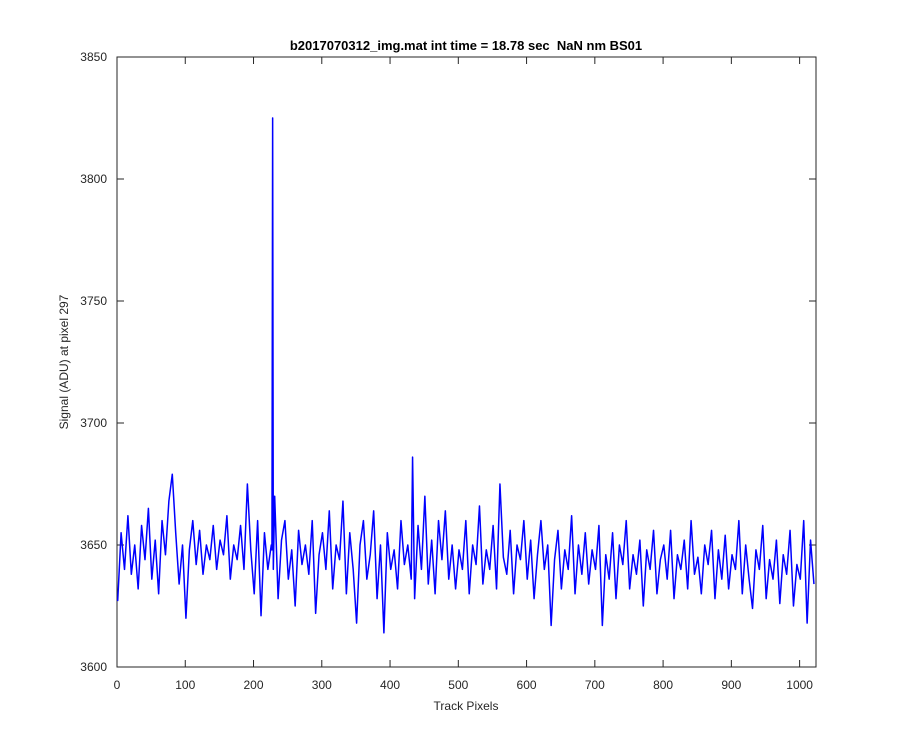  I want to click on x-axis-label: Track Pixels, so click(466, 706).